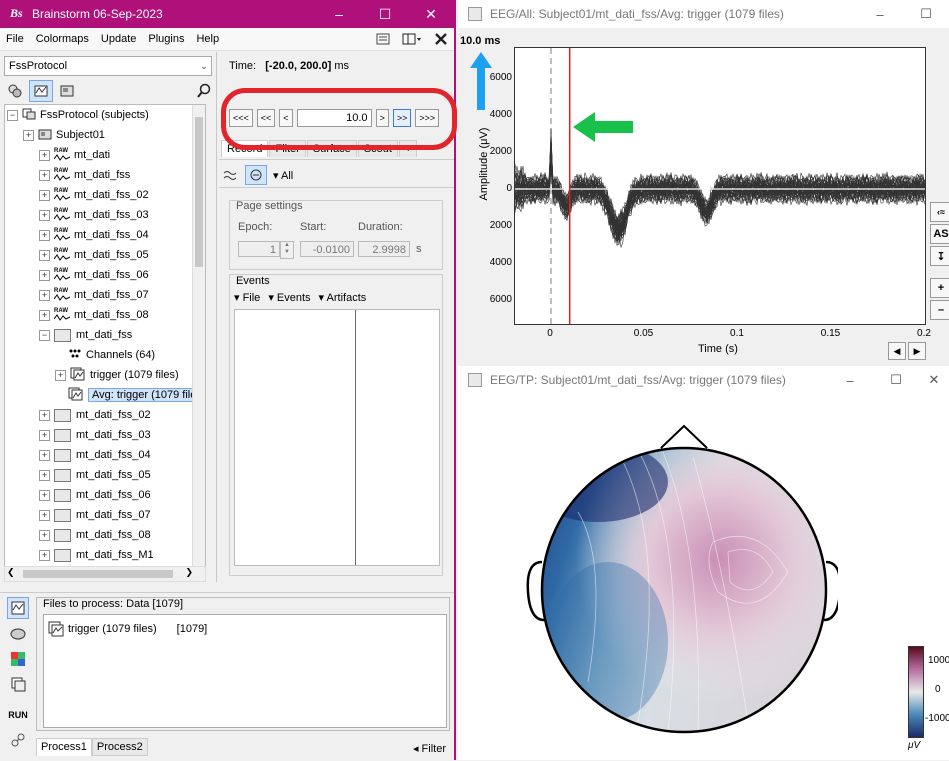 The height and width of the screenshot is (761, 949). What do you see at coordinates (939, 256) in the screenshot?
I see `flip-y-icon: ↧` at bounding box center [939, 256].